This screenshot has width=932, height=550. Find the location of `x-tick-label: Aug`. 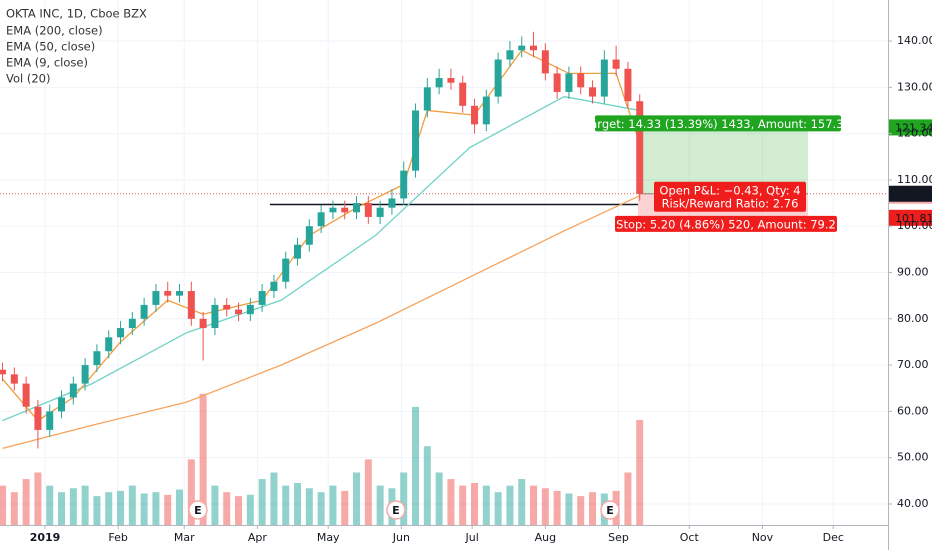

x-tick-label: Aug is located at coordinates (545, 537).